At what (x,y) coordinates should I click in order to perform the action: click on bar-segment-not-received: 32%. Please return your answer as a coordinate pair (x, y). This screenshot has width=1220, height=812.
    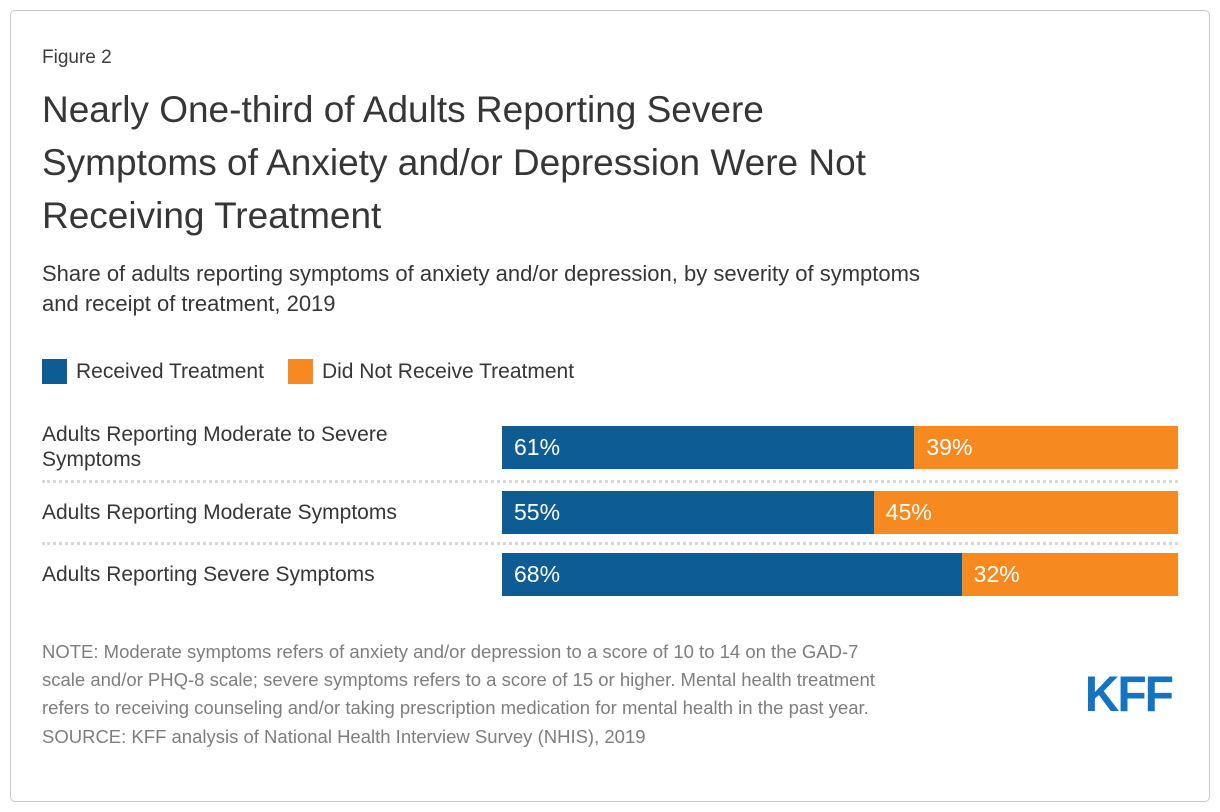
    Looking at the image, I should click on (1069, 574).